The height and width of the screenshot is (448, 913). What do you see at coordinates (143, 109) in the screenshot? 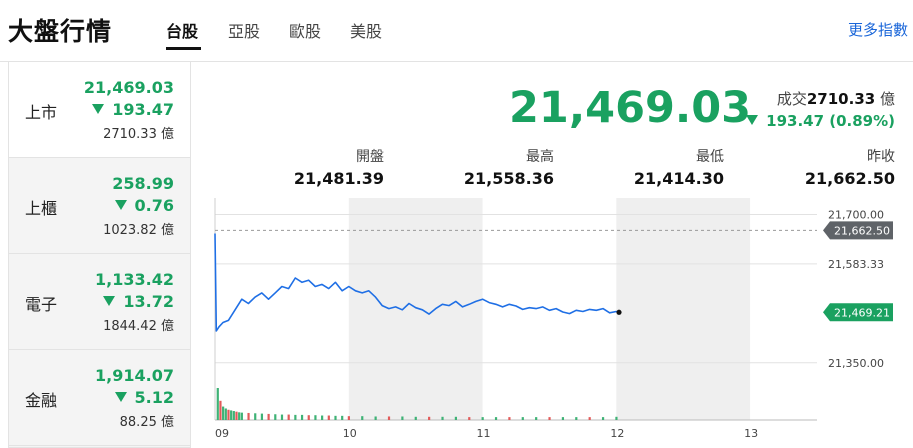
I see `market-change-value: 193.47` at bounding box center [143, 109].